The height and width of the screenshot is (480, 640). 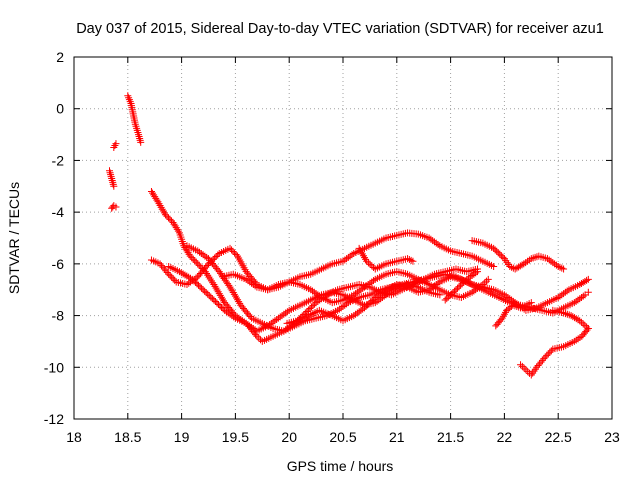 I want to click on x-tick-label: 18.5, so click(x=127, y=437).